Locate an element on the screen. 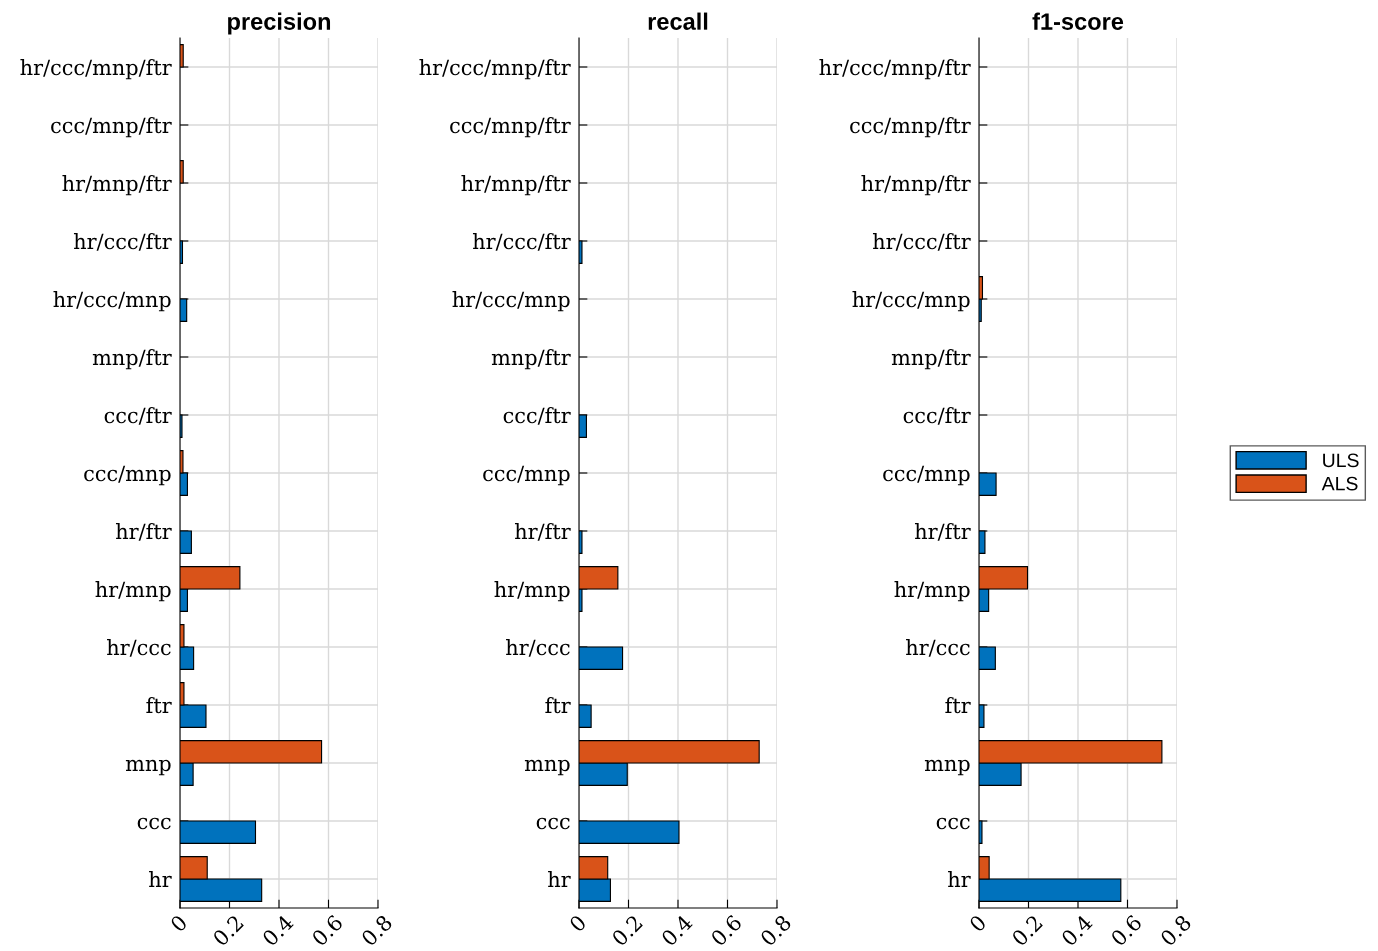  legend-label: ULS is located at coordinates (1341, 460).